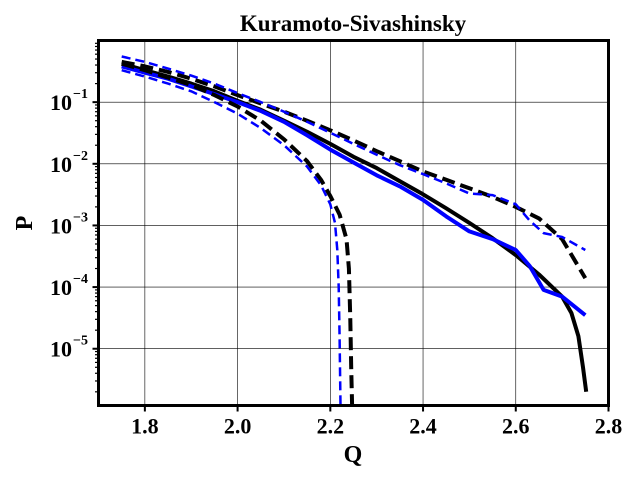  Describe the element at coordinates (516, 426) in the screenshot. I see `x-tick-label: 2.6` at that location.